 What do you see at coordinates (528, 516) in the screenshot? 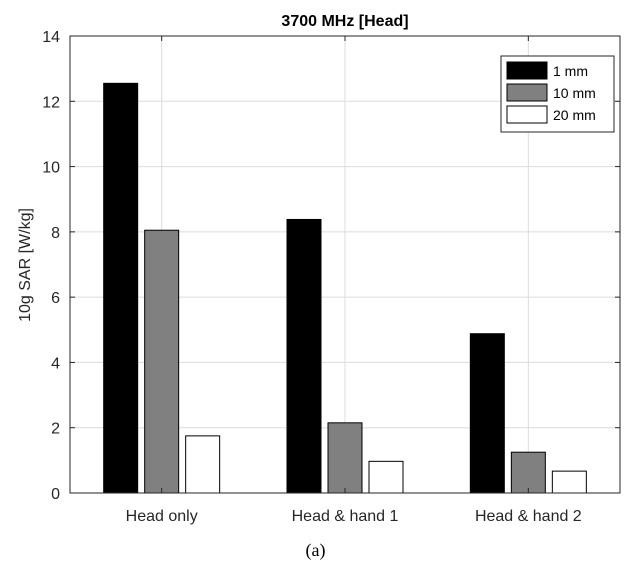
I see `x-tick-label: Head & hand 2` at bounding box center [528, 516].